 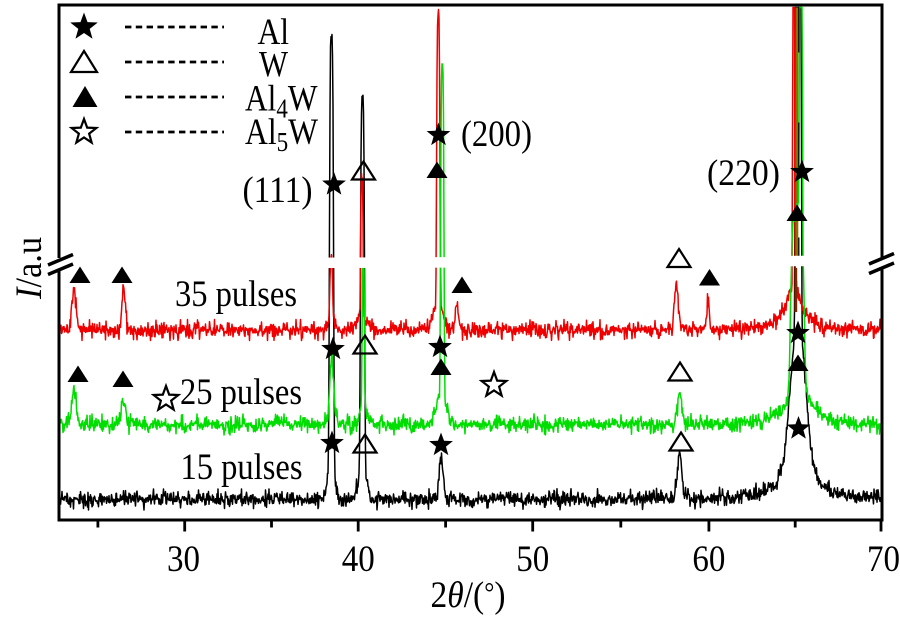 I want to click on svg-text: 2θ/(°), so click(x=468, y=595).